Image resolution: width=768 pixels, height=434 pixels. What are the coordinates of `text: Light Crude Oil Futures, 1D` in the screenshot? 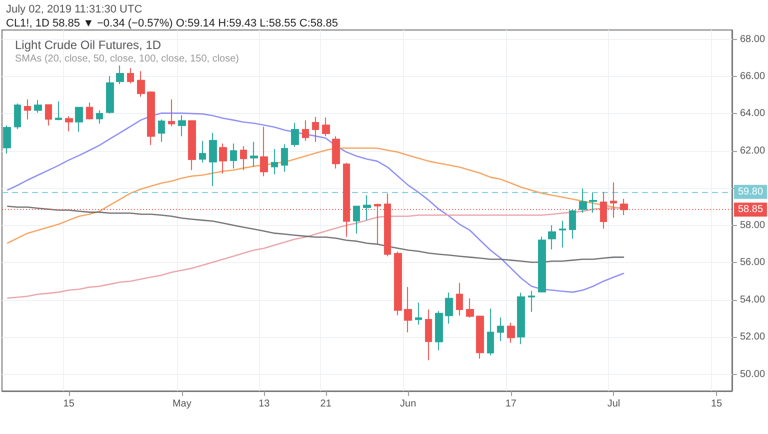 It's located at (88, 45).